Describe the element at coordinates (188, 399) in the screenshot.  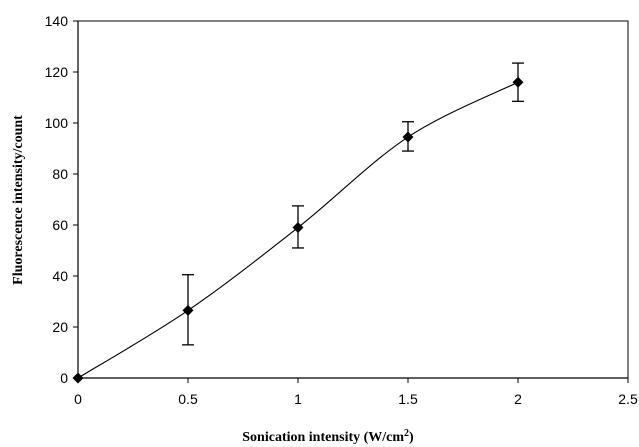
I see `x-tick-label: 0.5` at that location.